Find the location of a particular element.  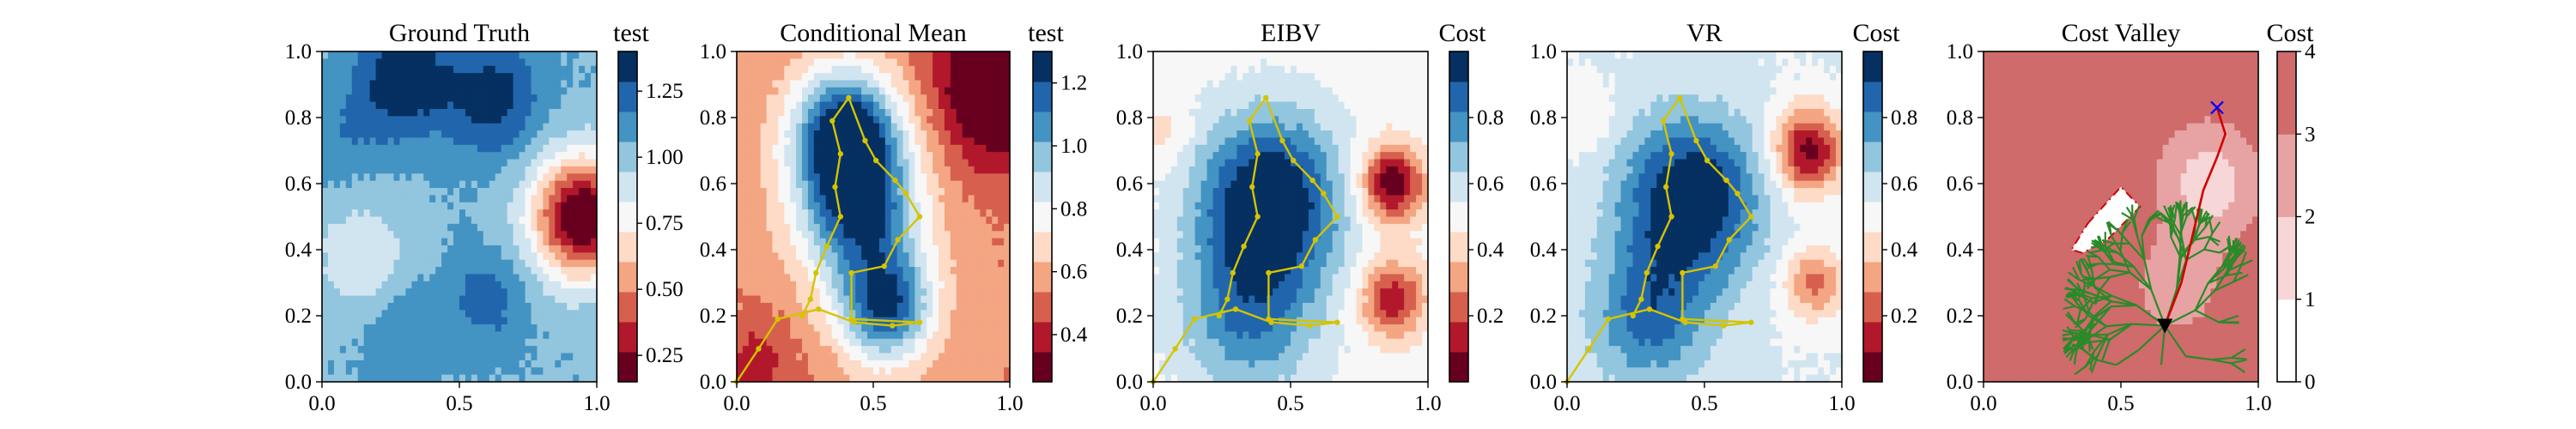

heatmap-field is located at coordinates (1290, 216).